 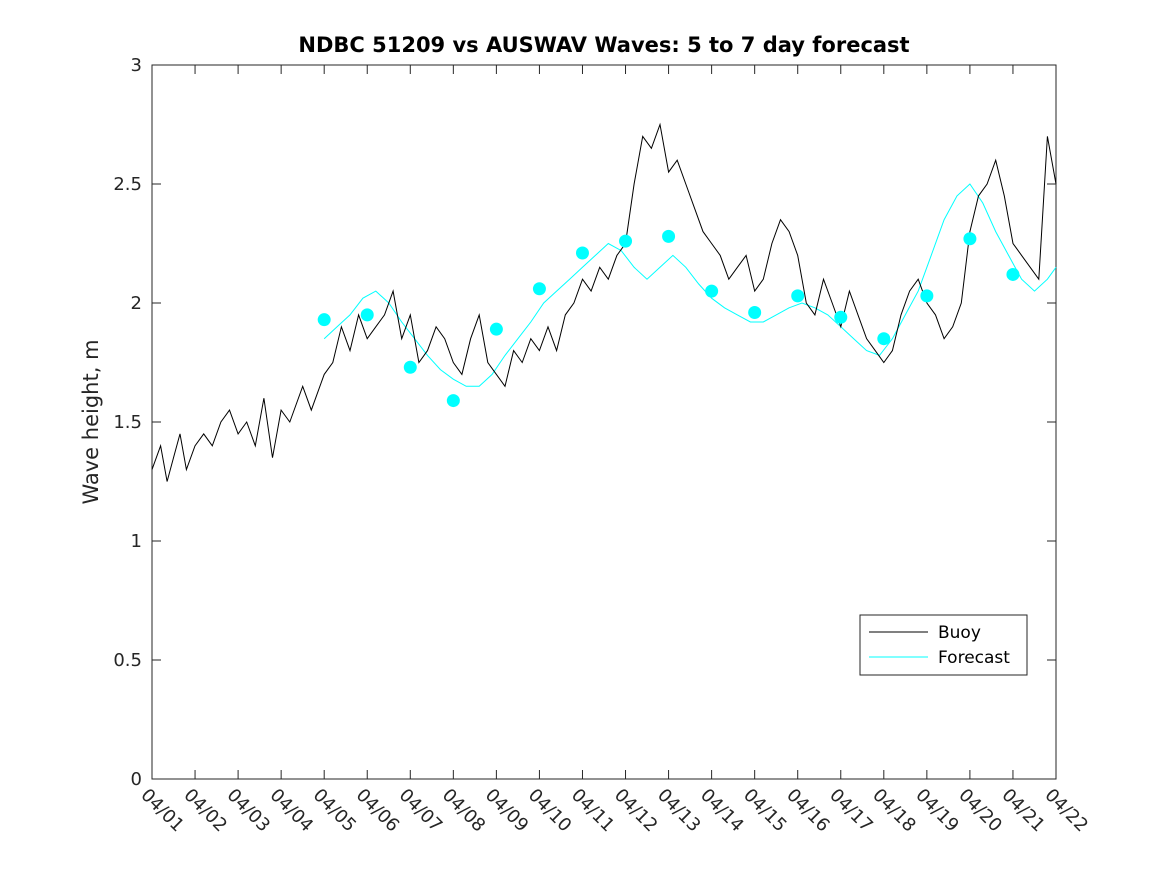 I want to click on y-tick-label: 1.5, so click(x=127, y=422).